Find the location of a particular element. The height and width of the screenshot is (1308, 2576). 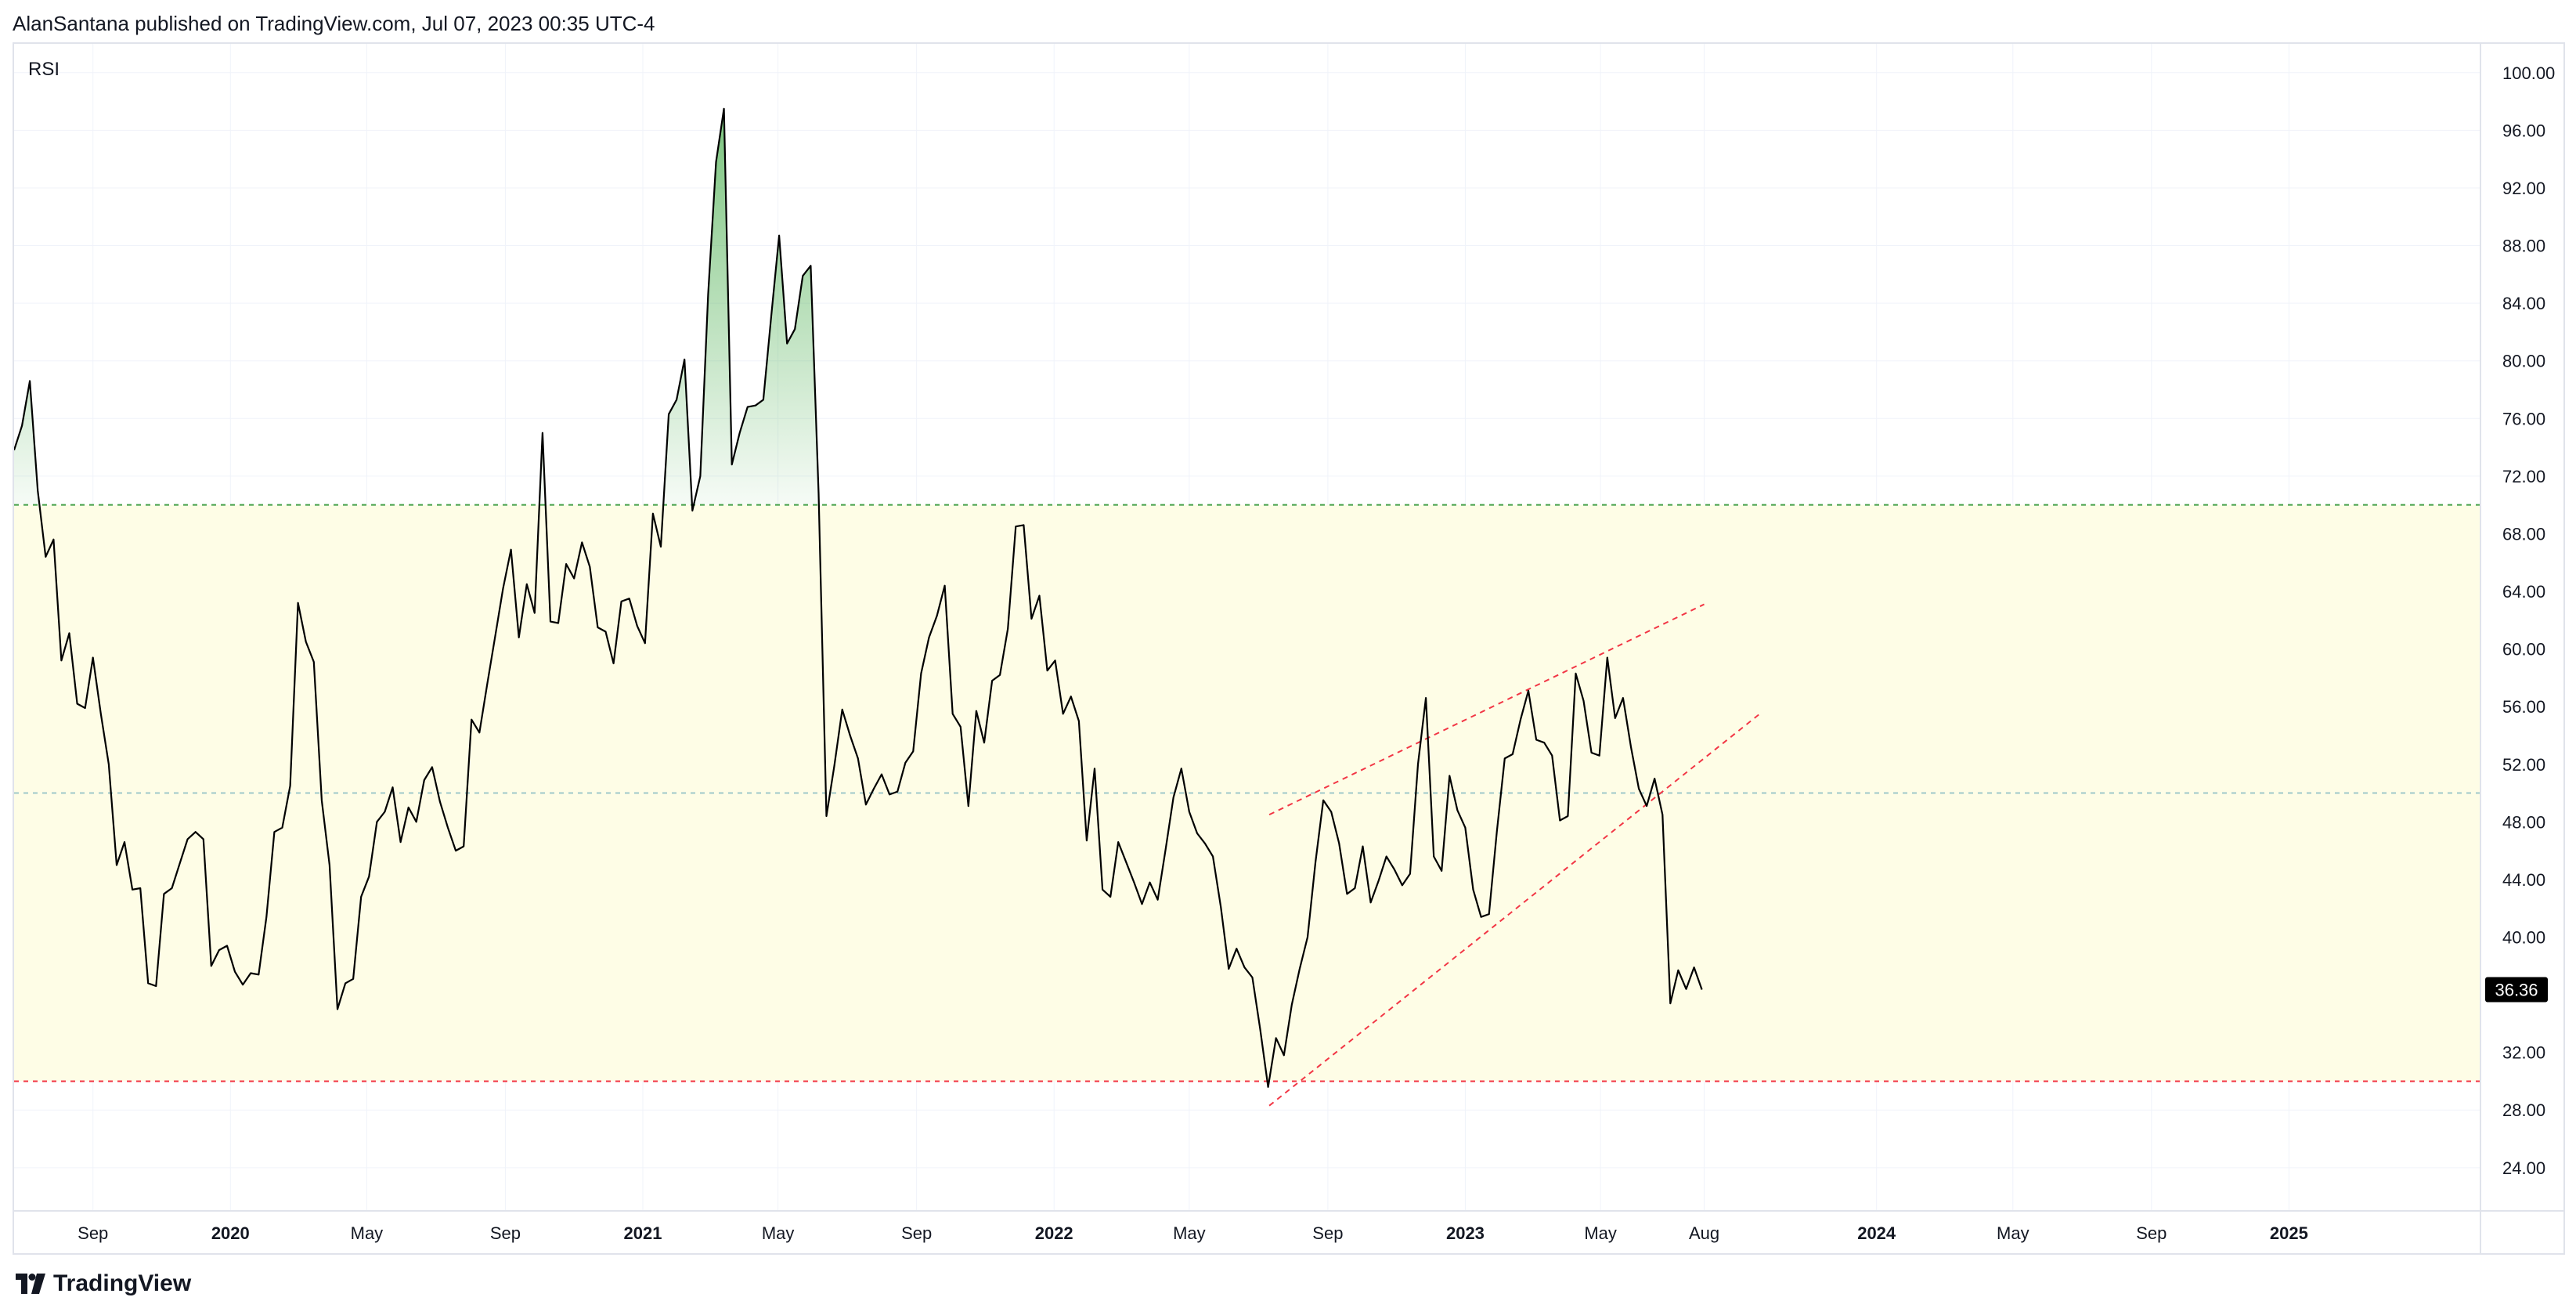

x-tick-label: 2020 is located at coordinates (230, 1233).